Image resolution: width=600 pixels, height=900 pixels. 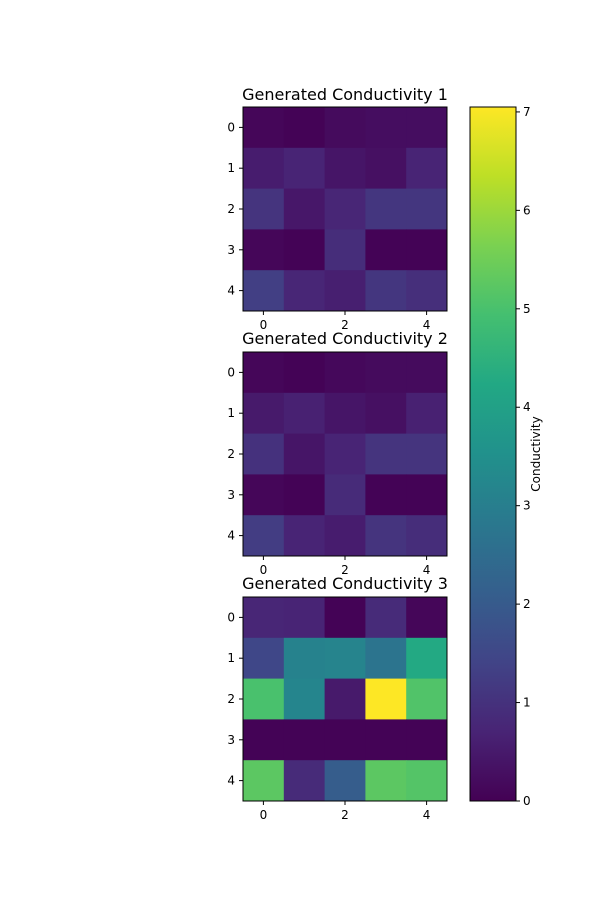 What do you see at coordinates (527, 703) in the screenshot?
I see `colorbar-tick-label: 1` at bounding box center [527, 703].